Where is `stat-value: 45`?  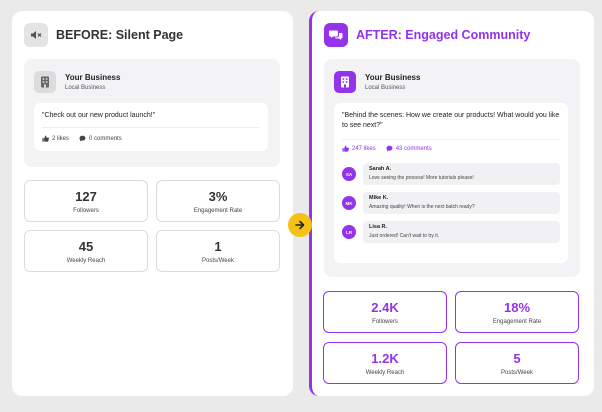
stat-value: 45 is located at coordinates (86, 246).